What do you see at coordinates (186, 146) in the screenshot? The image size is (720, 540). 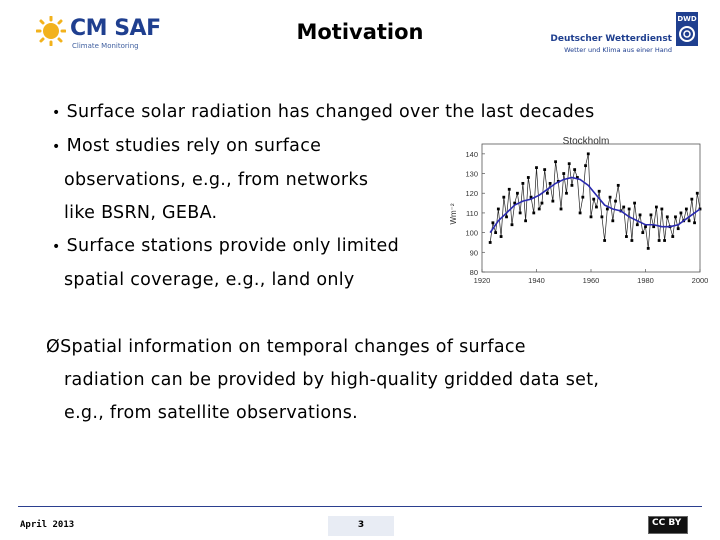 I see `bullet-2: • Most studies rely on surface` at bounding box center [186, 146].